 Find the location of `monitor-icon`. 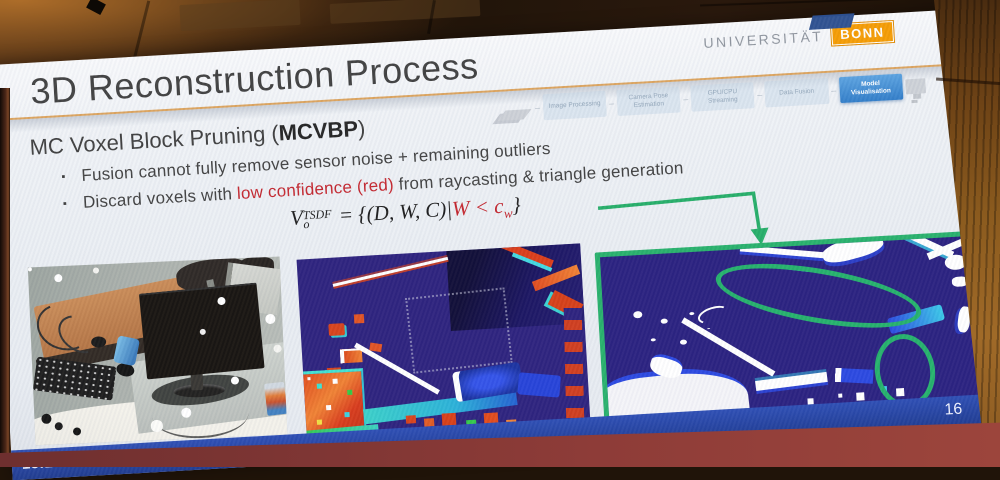

monitor-icon is located at coordinates (915, 85).